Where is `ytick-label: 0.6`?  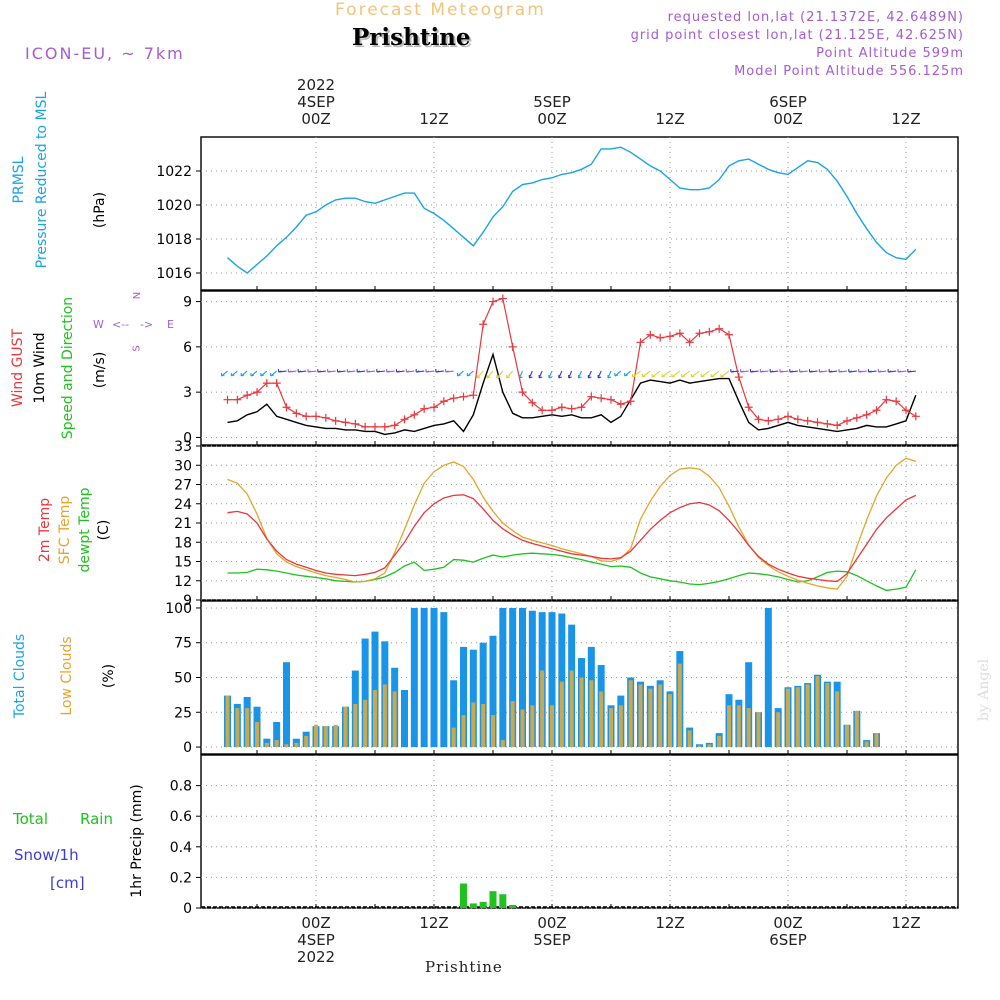 ytick-label: 0.6 is located at coordinates (181, 817).